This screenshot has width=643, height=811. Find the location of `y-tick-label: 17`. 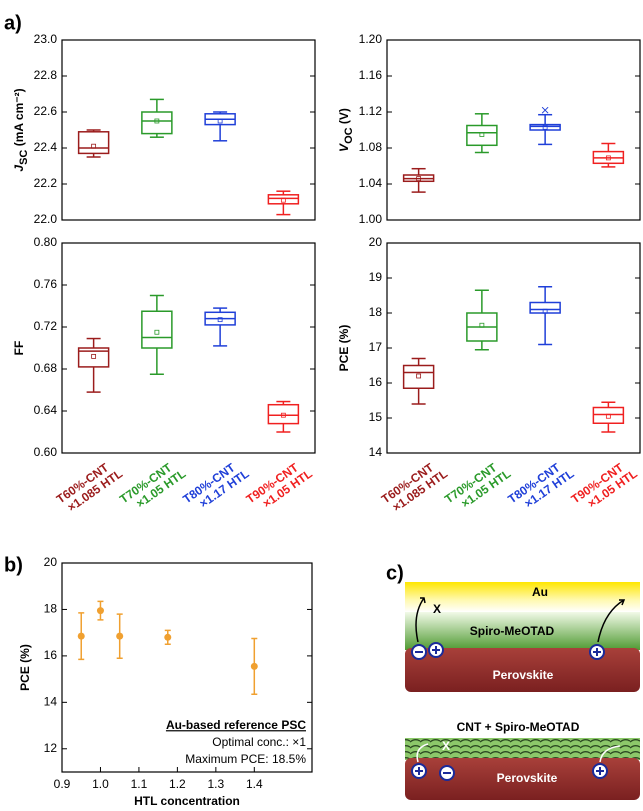

y-tick-label: 17 is located at coordinates (376, 347).